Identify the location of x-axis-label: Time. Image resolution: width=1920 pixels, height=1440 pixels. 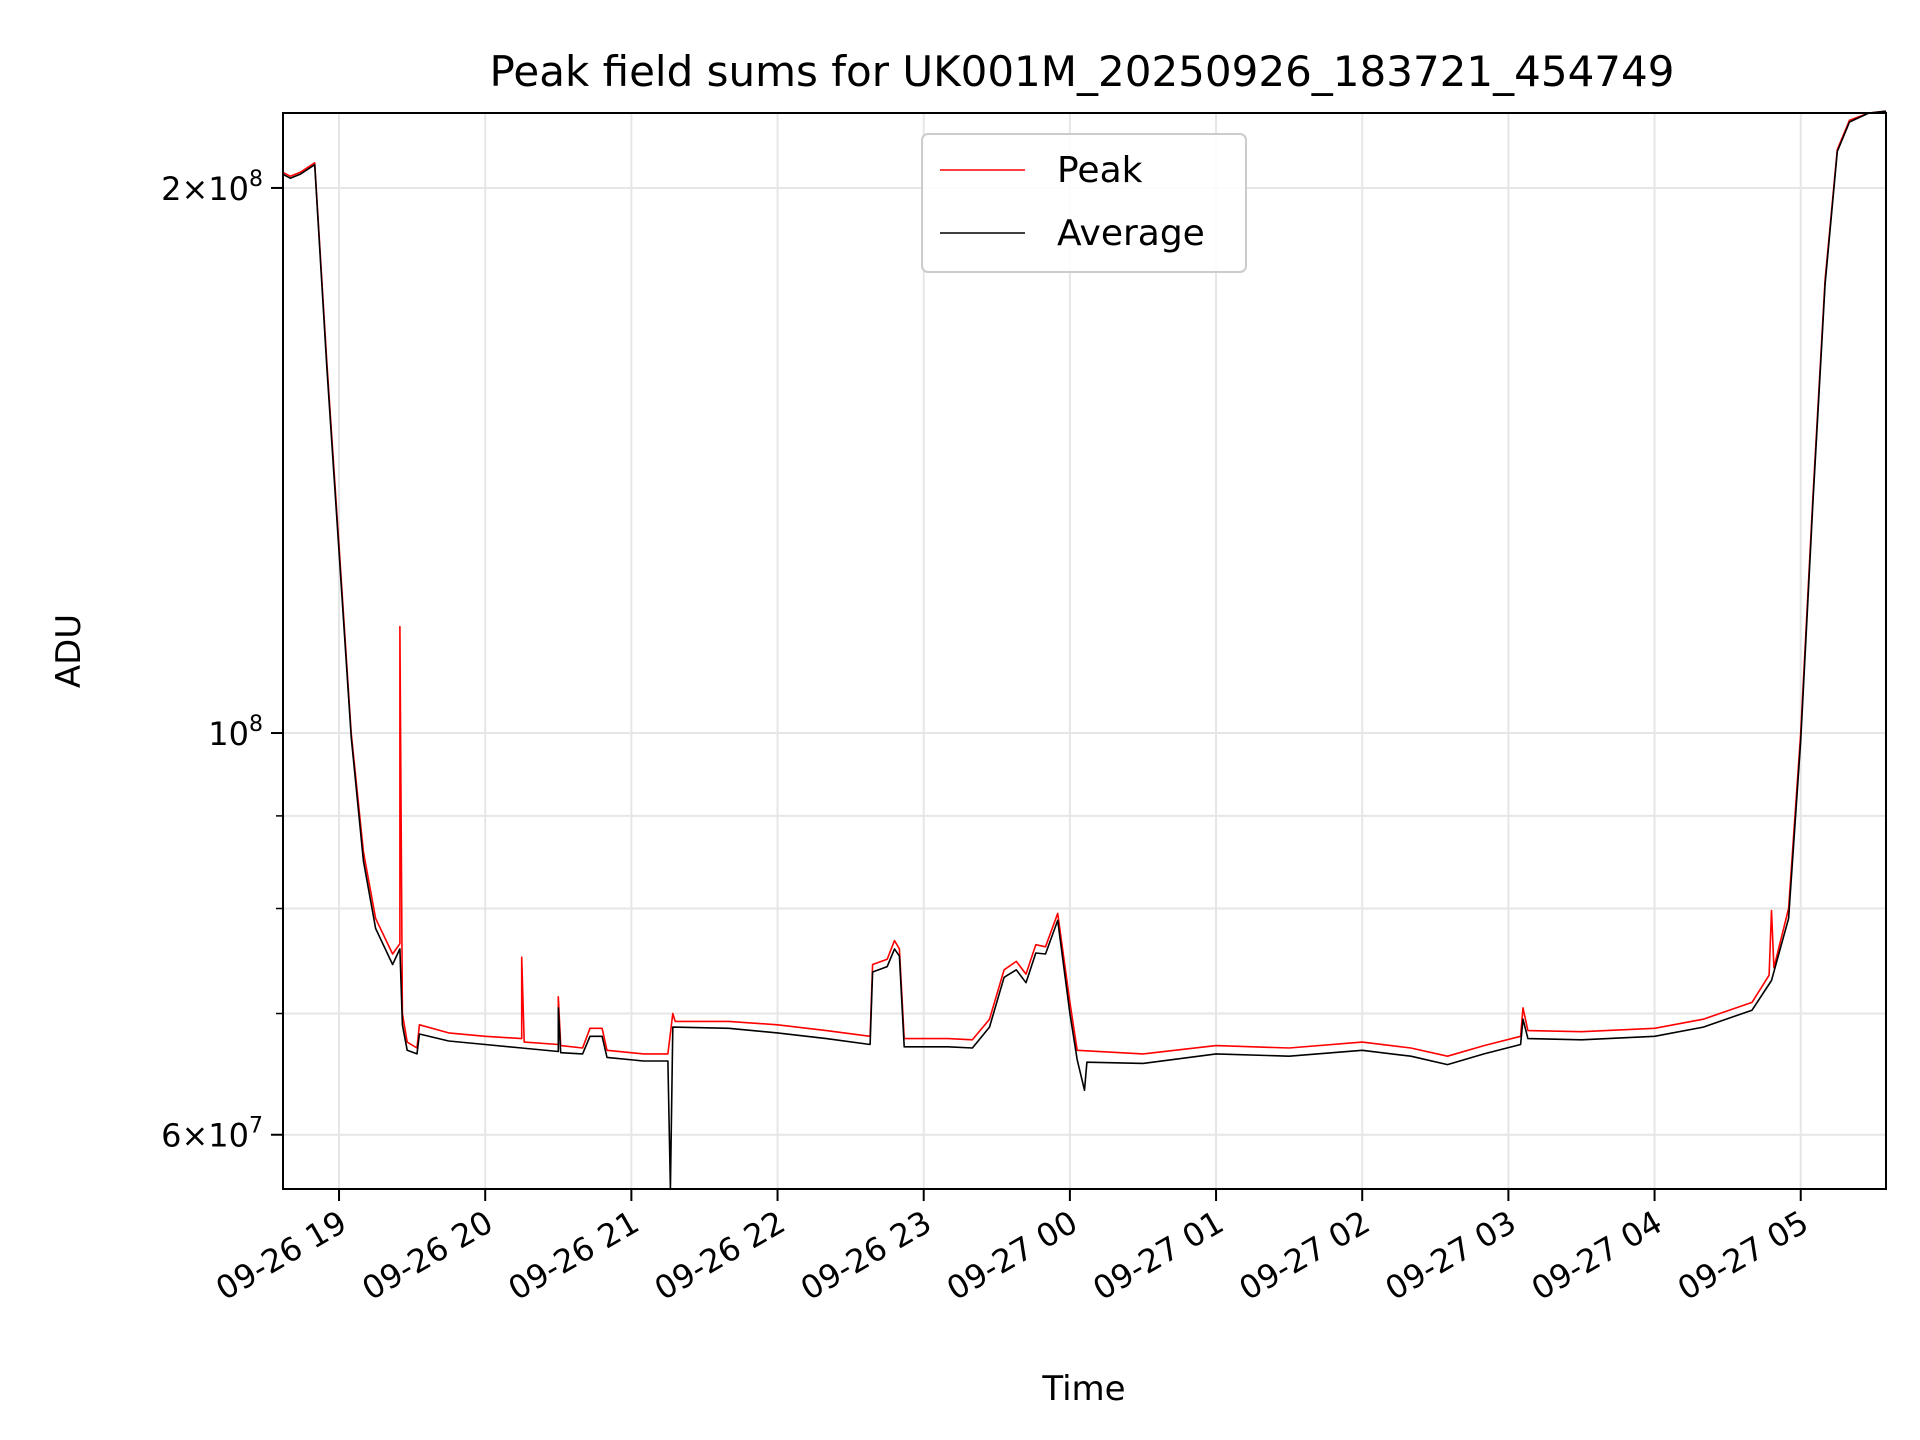
(1083, 1389).